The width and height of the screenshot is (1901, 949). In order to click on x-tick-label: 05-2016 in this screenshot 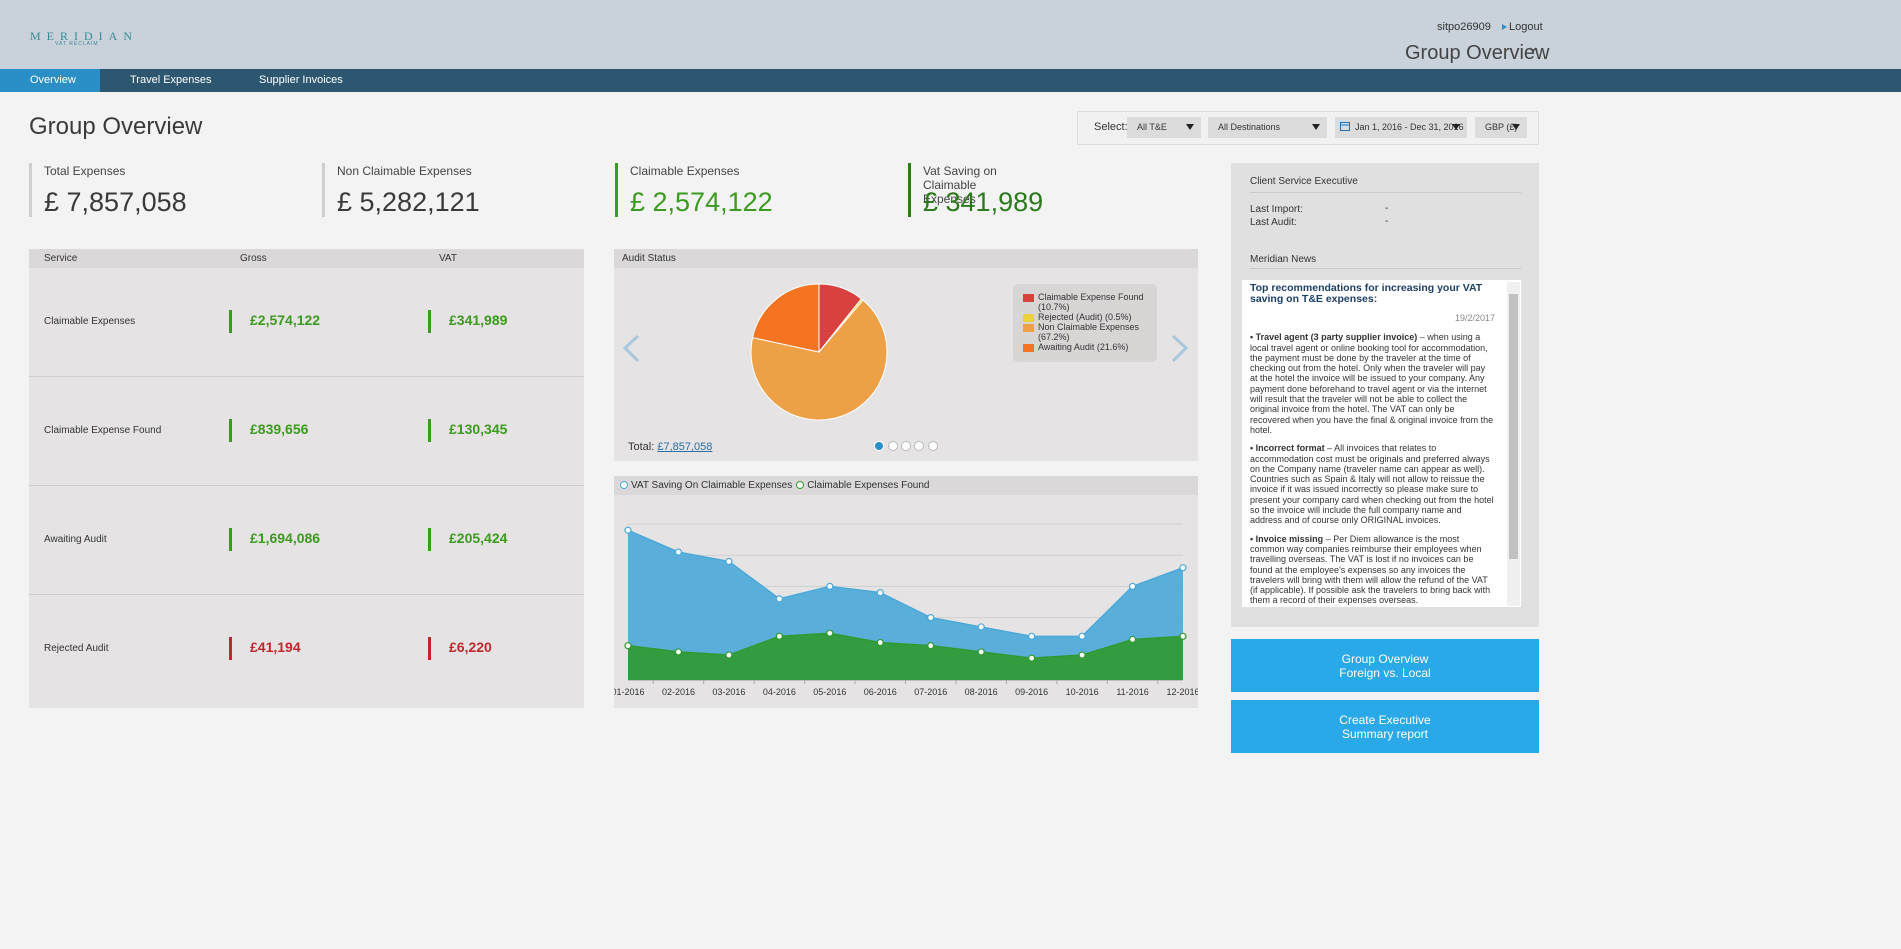, I will do `click(829, 692)`.